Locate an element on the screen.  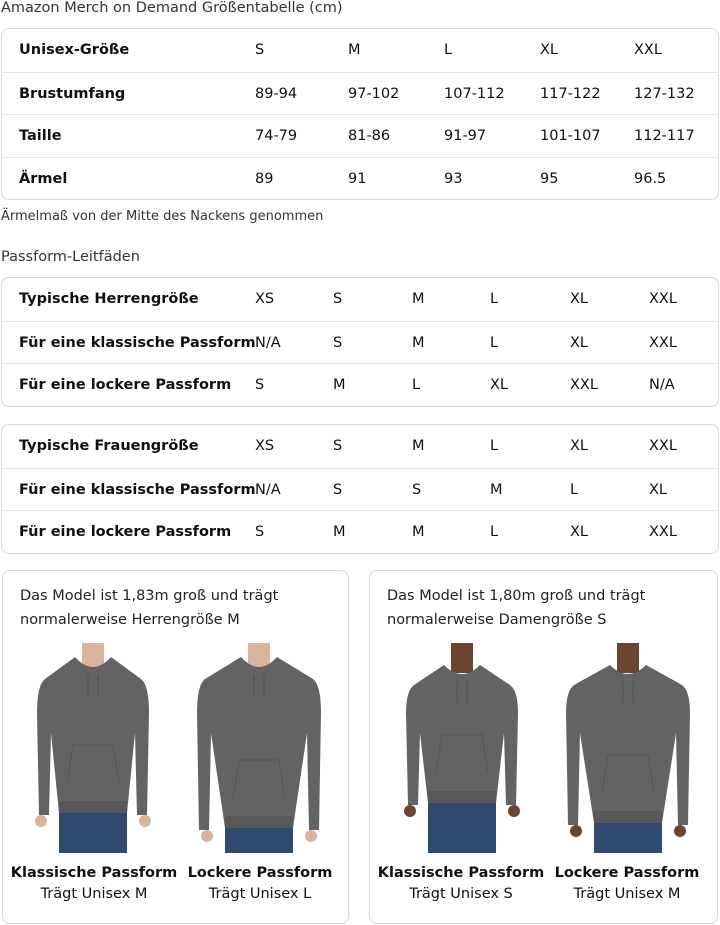
fit-name: Klassische Passform is located at coordinates (94, 873).